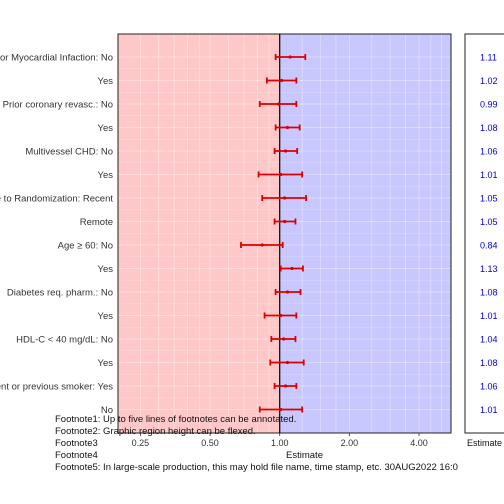 The height and width of the screenshot is (504, 504). I want to click on side-table-value: 0.99, so click(489, 105).